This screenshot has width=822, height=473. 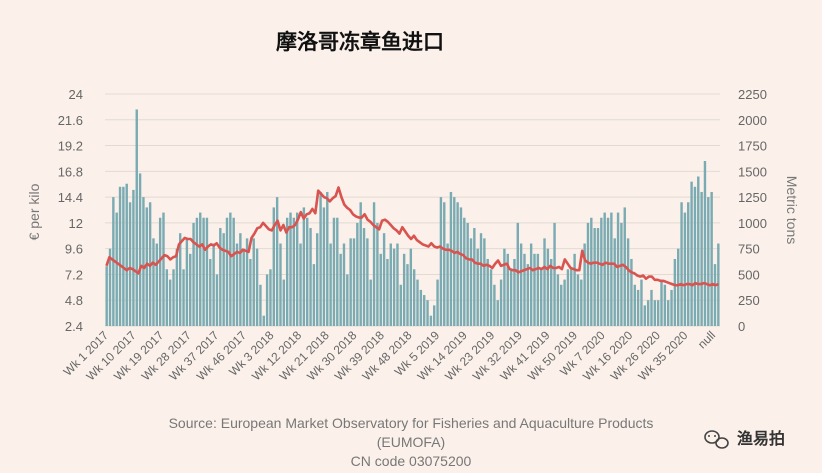 I want to click on source-line-3: CN code 03075200, so click(x=411, y=461).